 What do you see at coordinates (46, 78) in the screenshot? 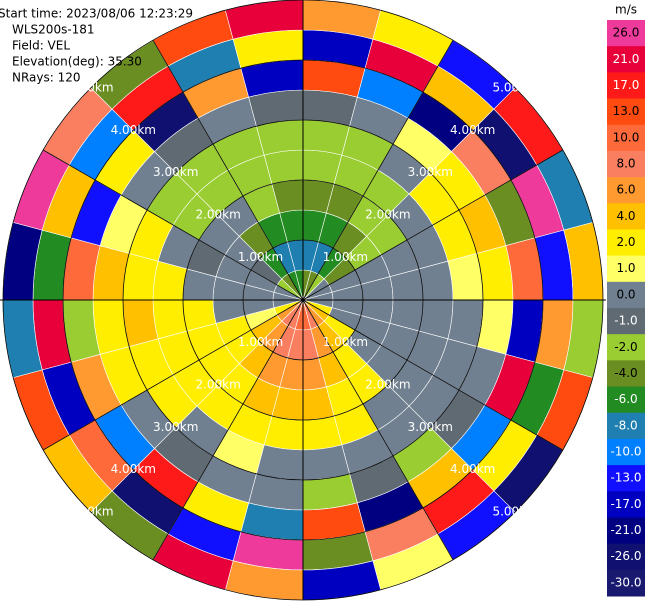
I see `header-line: NRays: 120` at bounding box center [46, 78].